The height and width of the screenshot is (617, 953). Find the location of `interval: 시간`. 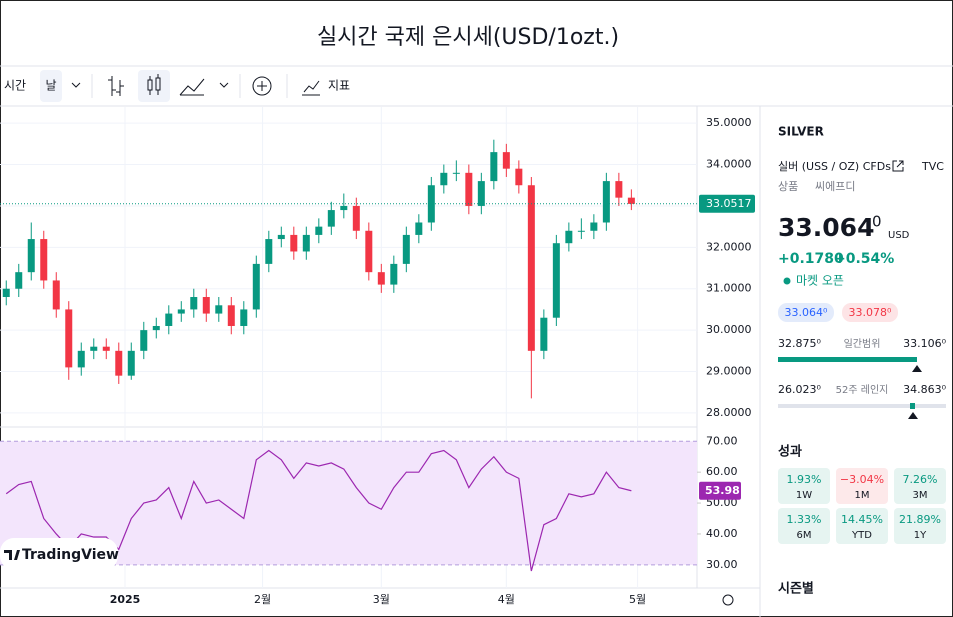

interval: 시간 is located at coordinates (15, 86).